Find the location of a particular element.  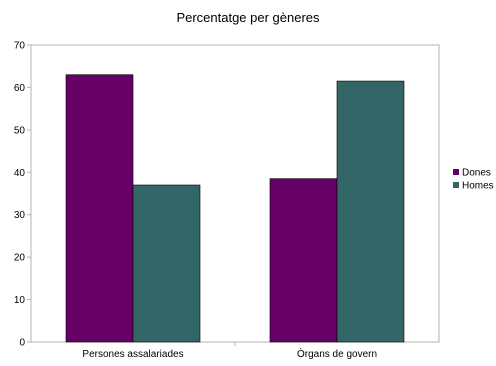

legend-label-dones: Dones is located at coordinates (476, 173).